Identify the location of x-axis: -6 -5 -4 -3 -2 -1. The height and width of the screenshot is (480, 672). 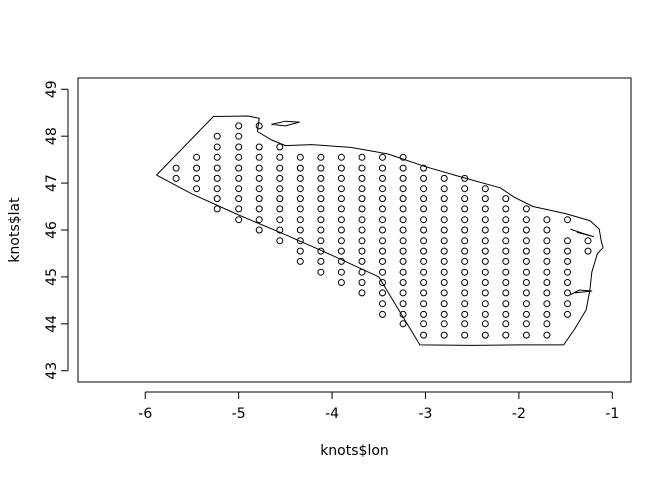
(378, 406).